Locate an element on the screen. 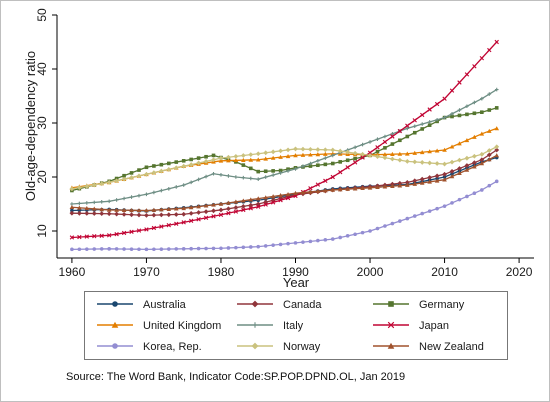 This screenshot has width=550, height=402. y-tick-label: 40 is located at coordinates (42, 69).